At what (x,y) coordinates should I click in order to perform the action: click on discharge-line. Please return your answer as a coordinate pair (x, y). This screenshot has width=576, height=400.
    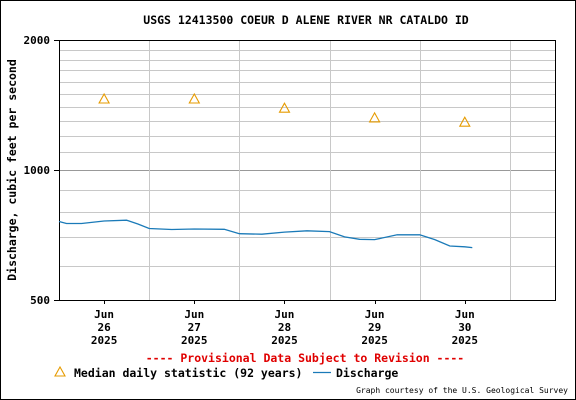
    Looking at the image, I should click on (265, 234).